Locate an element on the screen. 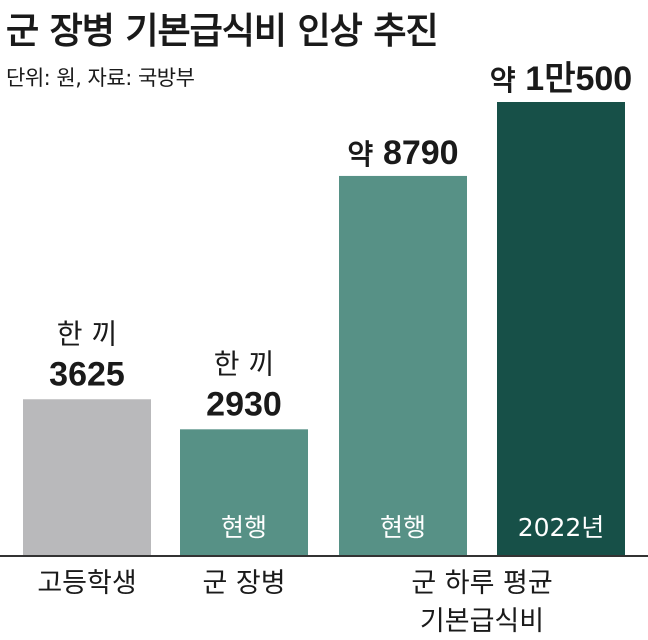  bar-value-number: 8790 is located at coordinates (421, 153).